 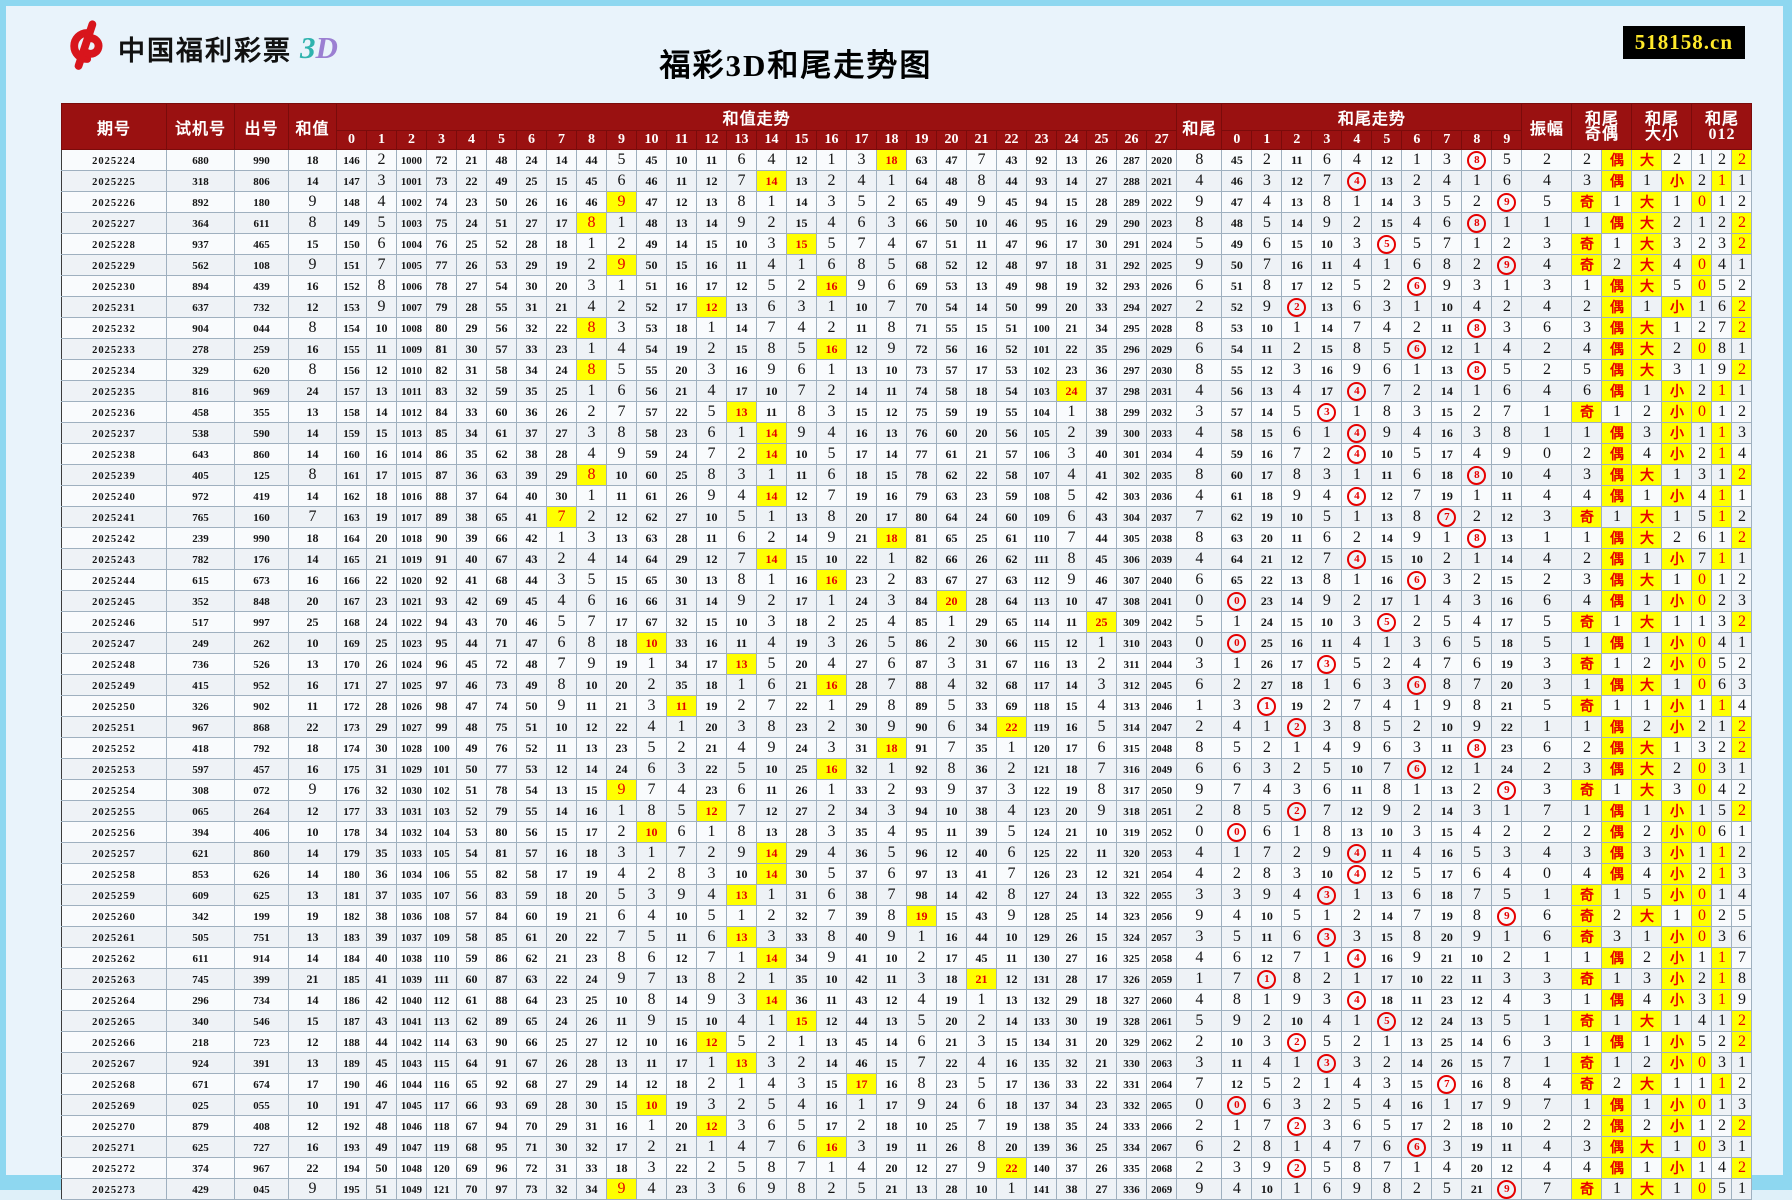 I want to click on cell-sum-trend-18: 12, so click(x=891, y=412).